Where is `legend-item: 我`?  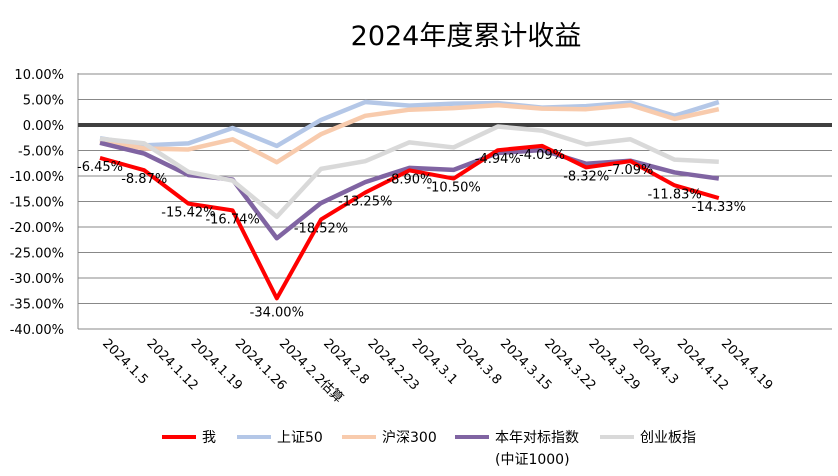 legend-item: 我 is located at coordinates (189, 438).